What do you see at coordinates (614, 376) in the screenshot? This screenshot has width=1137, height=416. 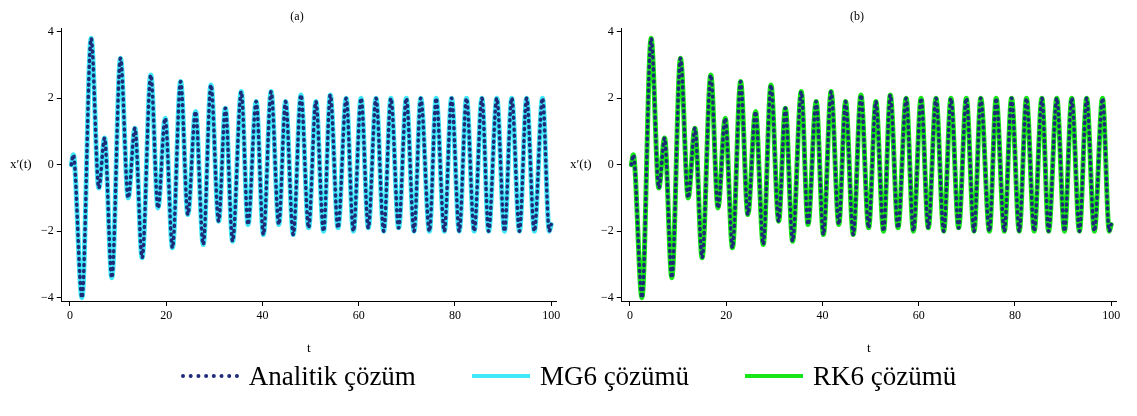 I see `legend-label: MG6 çözümü` at bounding box center [614, 376].